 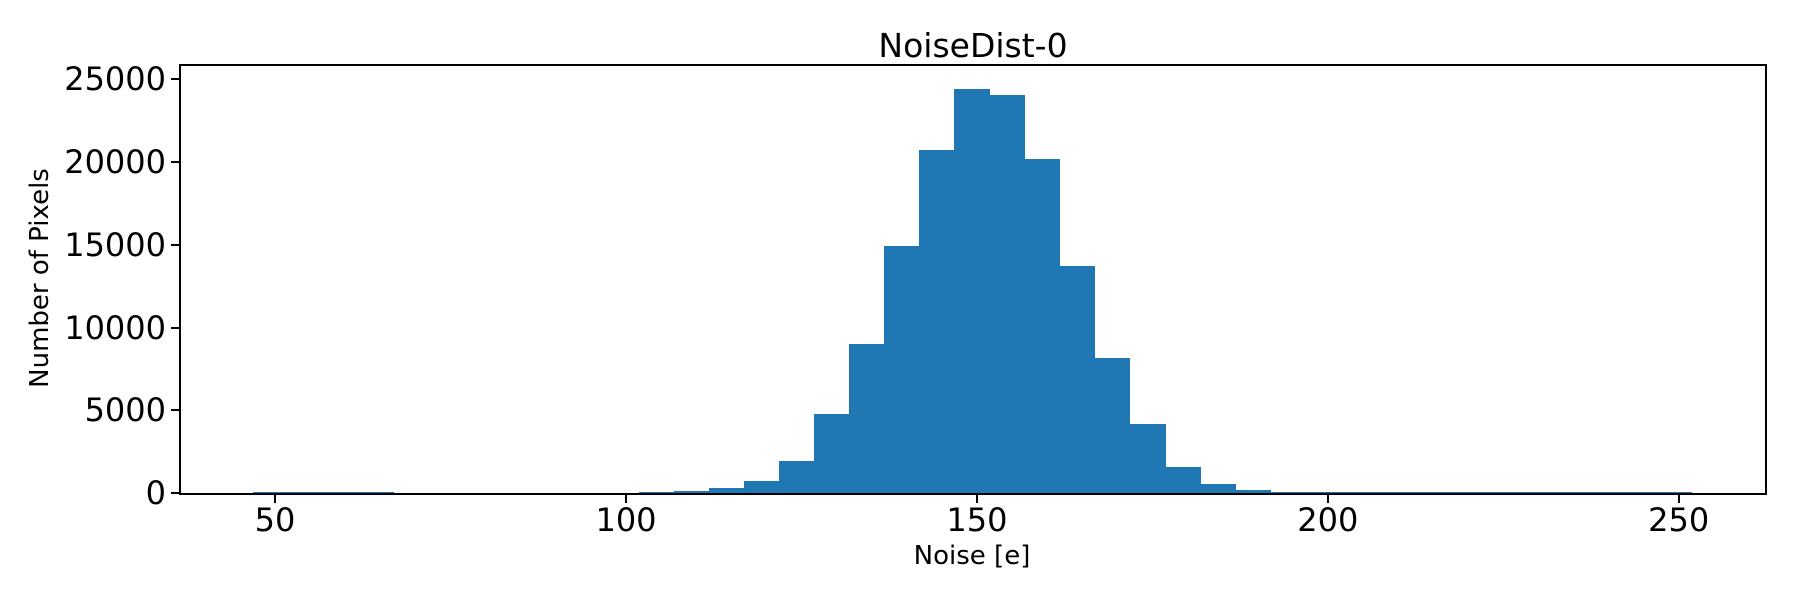 I want to click on y-tick-label: 0, so click(x=155, y=493).